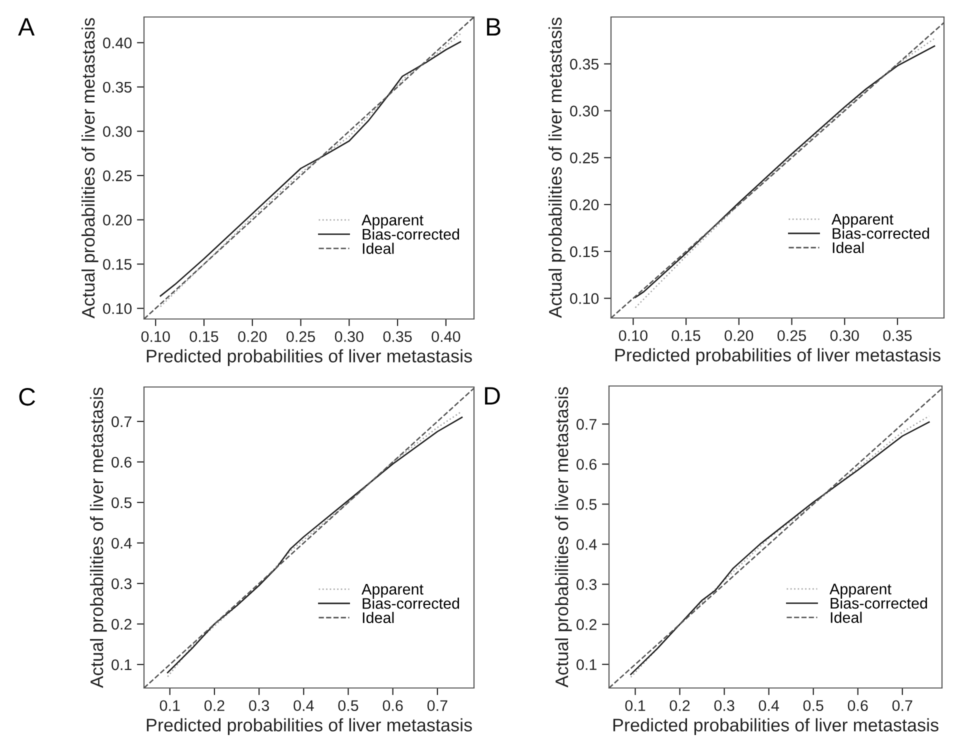  Describe the element at coordinates (117, 43) in the screenshot. I see `y-tick-label: 0.40` at that location.